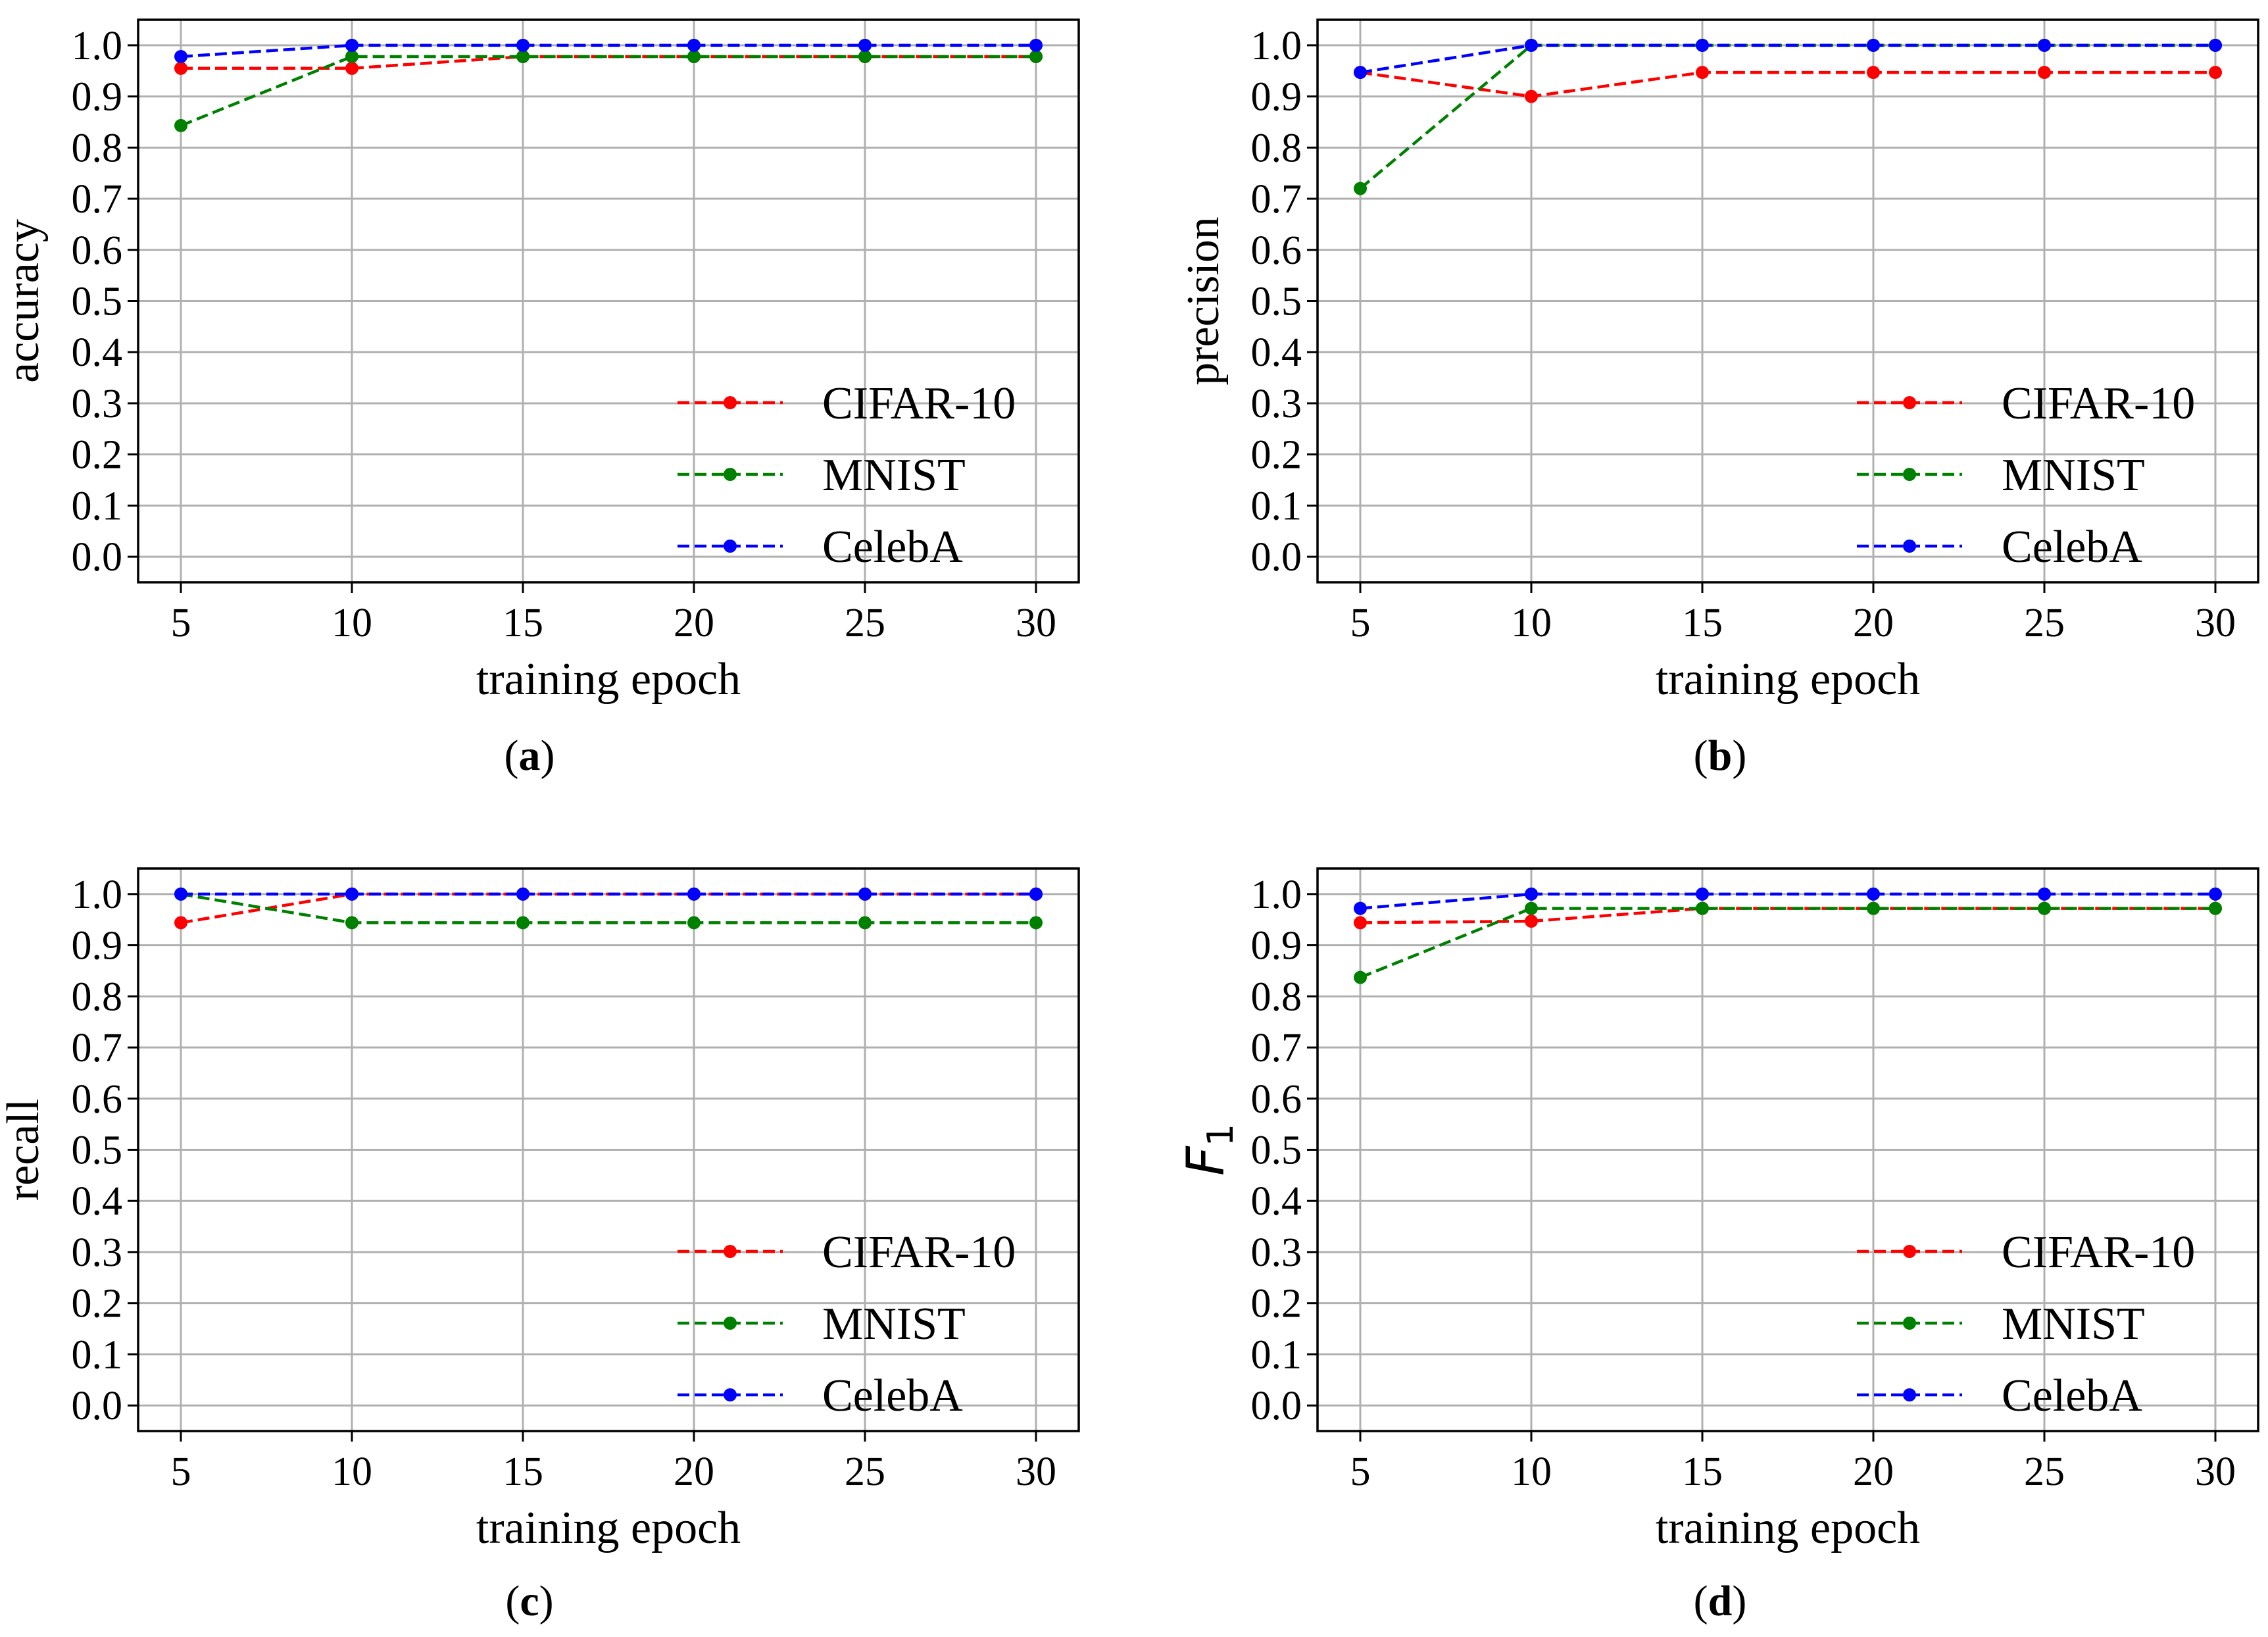 The image size is (2268, 1637). I want to click on panel-caption: (d), so click(1721, 1601).